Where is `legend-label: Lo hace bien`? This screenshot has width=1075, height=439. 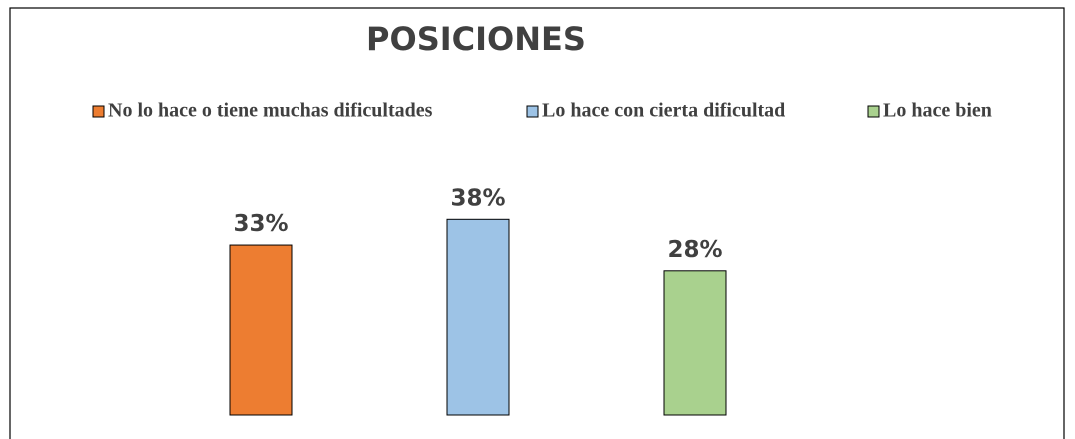
legend-label: Lo hace bien is located at coordinates (937, 111).